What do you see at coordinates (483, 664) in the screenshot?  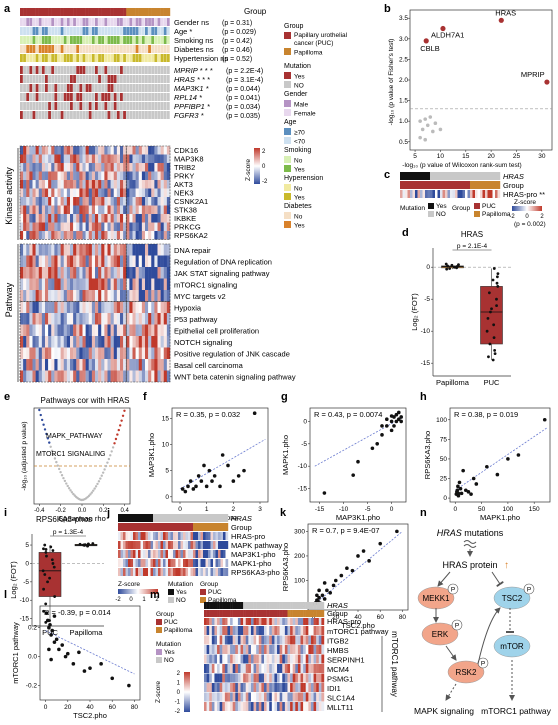 I see `phospho-label: P` at bounding box center [483, 664].